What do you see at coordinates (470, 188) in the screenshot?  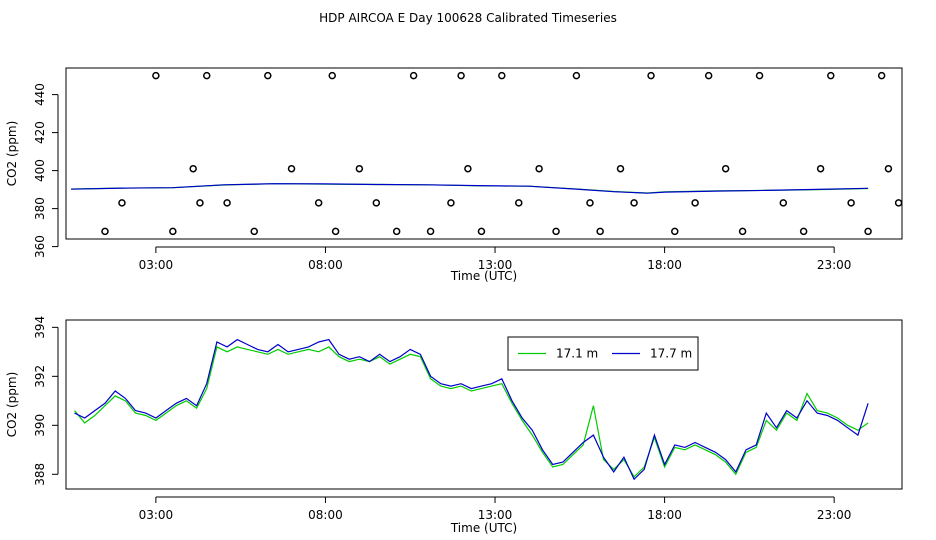 I see `series-line-17-7-m` at bounding box center [470, 188].